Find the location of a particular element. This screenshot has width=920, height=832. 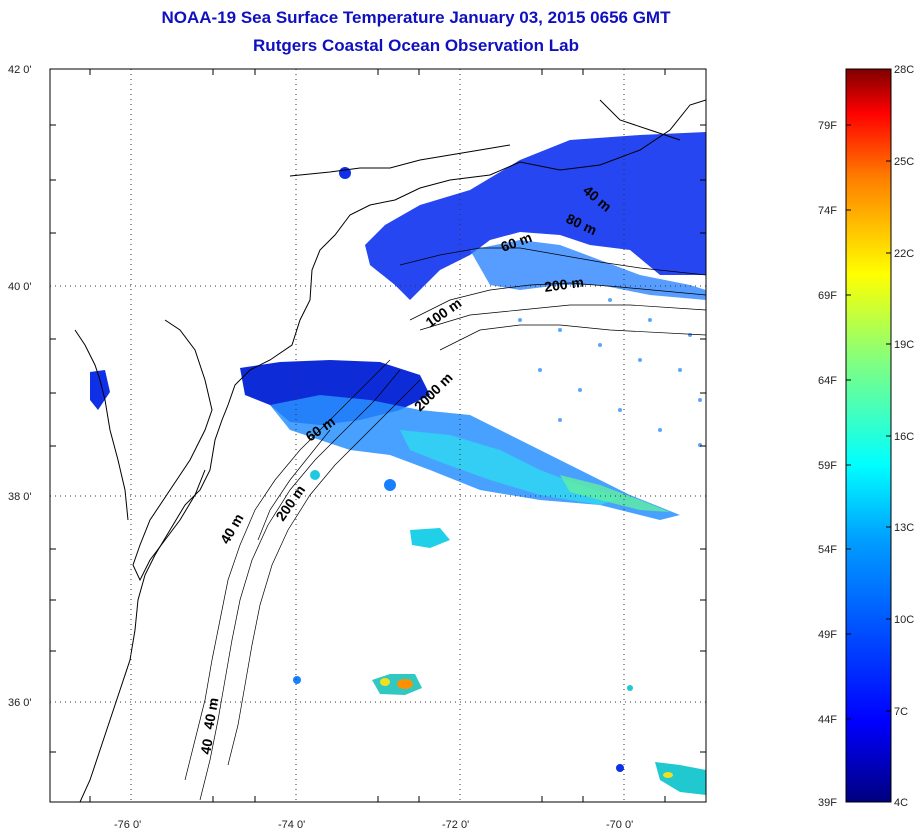

colorbar-f-label: 59F is located at coordinates (827, 466).